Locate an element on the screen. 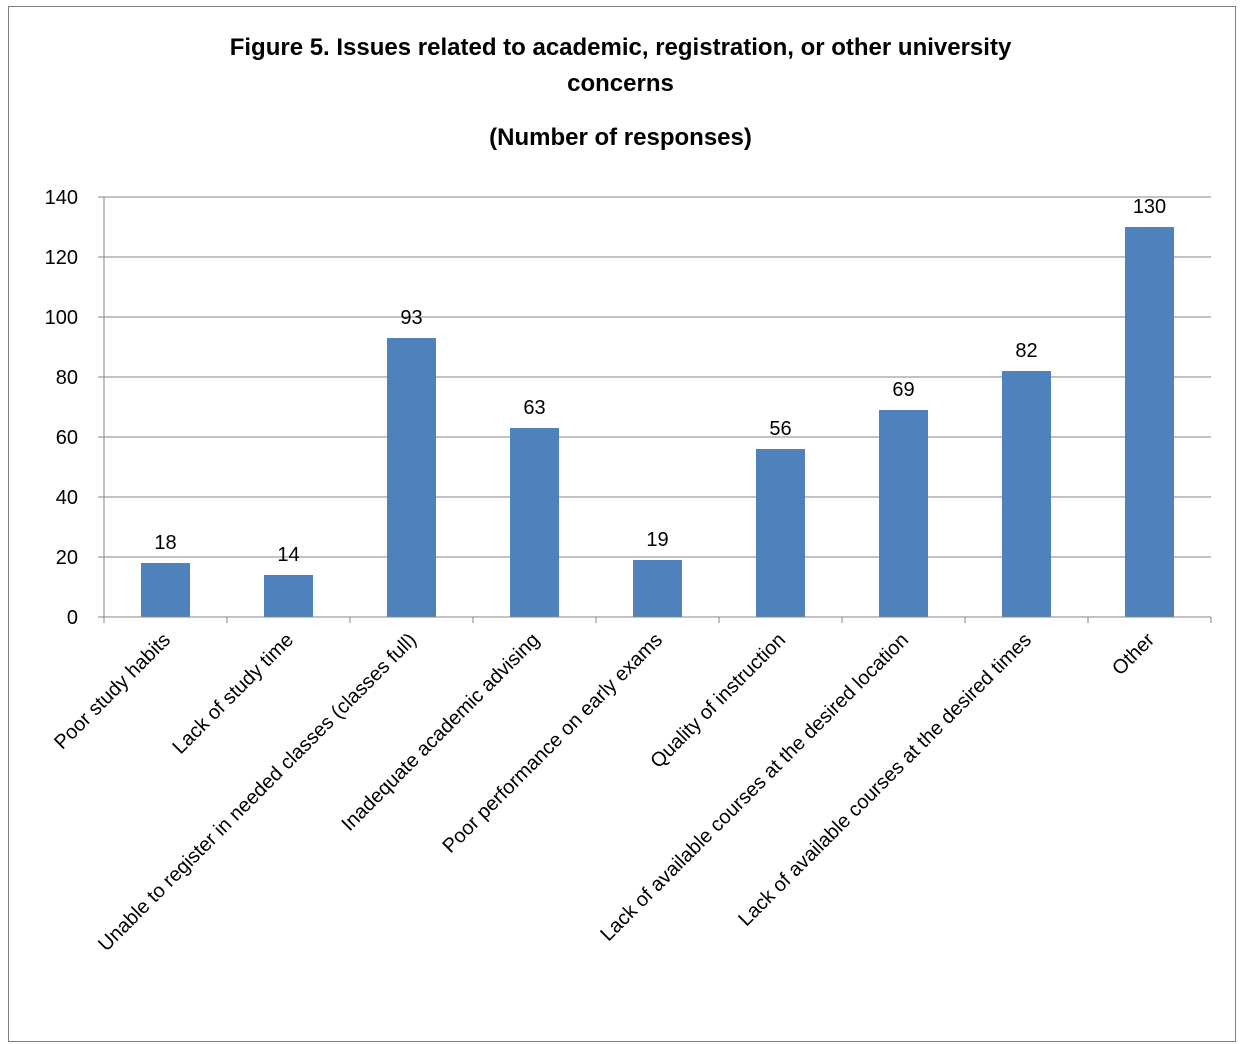  category-label: Poor study habits is located at coordinates (112, 691).